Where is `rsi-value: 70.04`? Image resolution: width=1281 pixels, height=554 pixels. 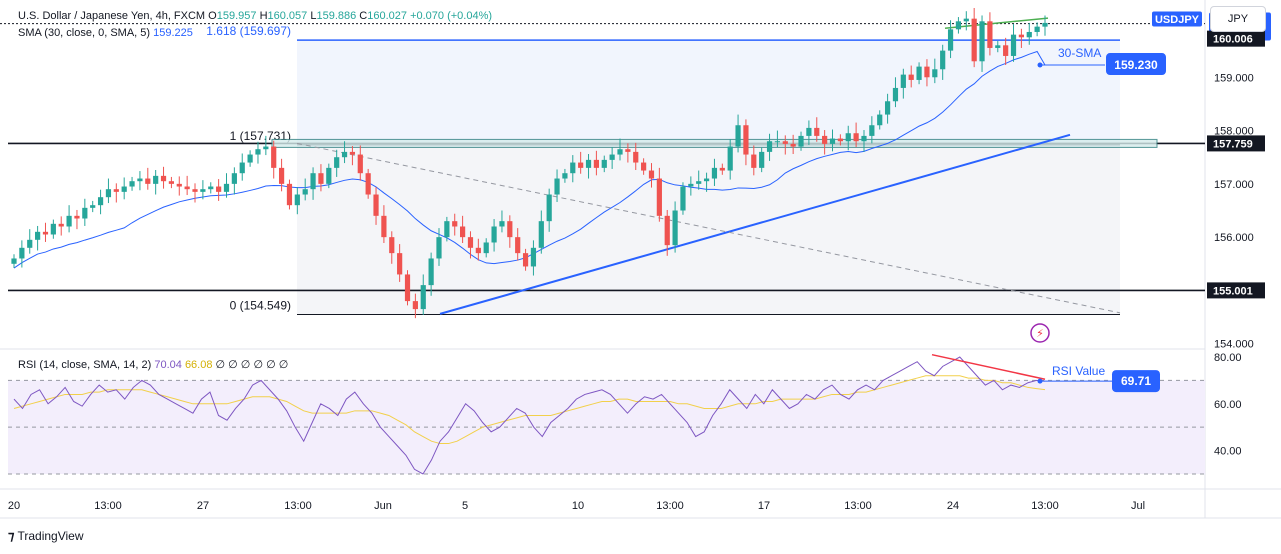
rsi-value: 70.04 is located at coordinates (168, 365).